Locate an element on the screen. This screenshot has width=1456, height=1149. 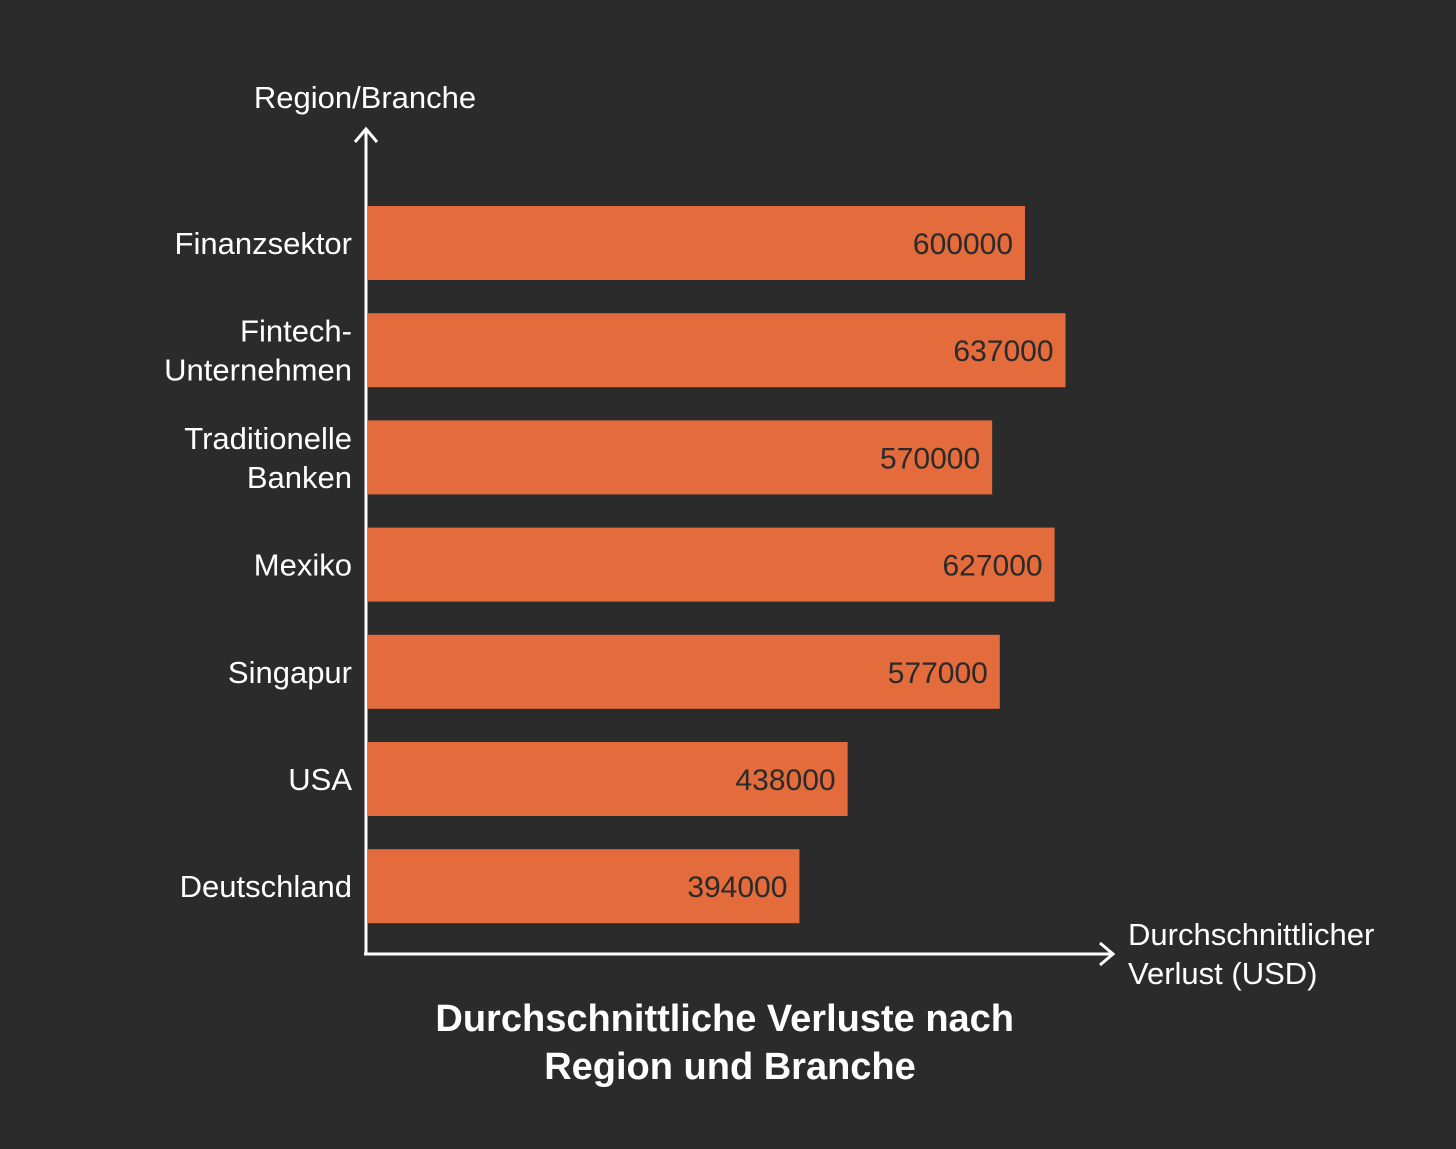
x-axis-title-line-1: Durchschnittlicher is located at coordinates (1251, 934).